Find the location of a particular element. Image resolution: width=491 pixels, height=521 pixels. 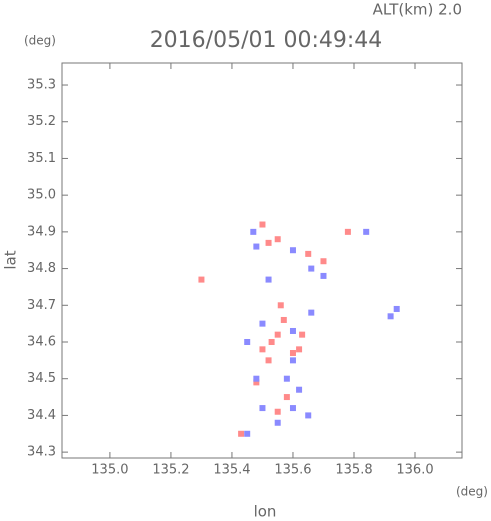

x-tick-label: 135.4 is located at coordinates (231, 470).